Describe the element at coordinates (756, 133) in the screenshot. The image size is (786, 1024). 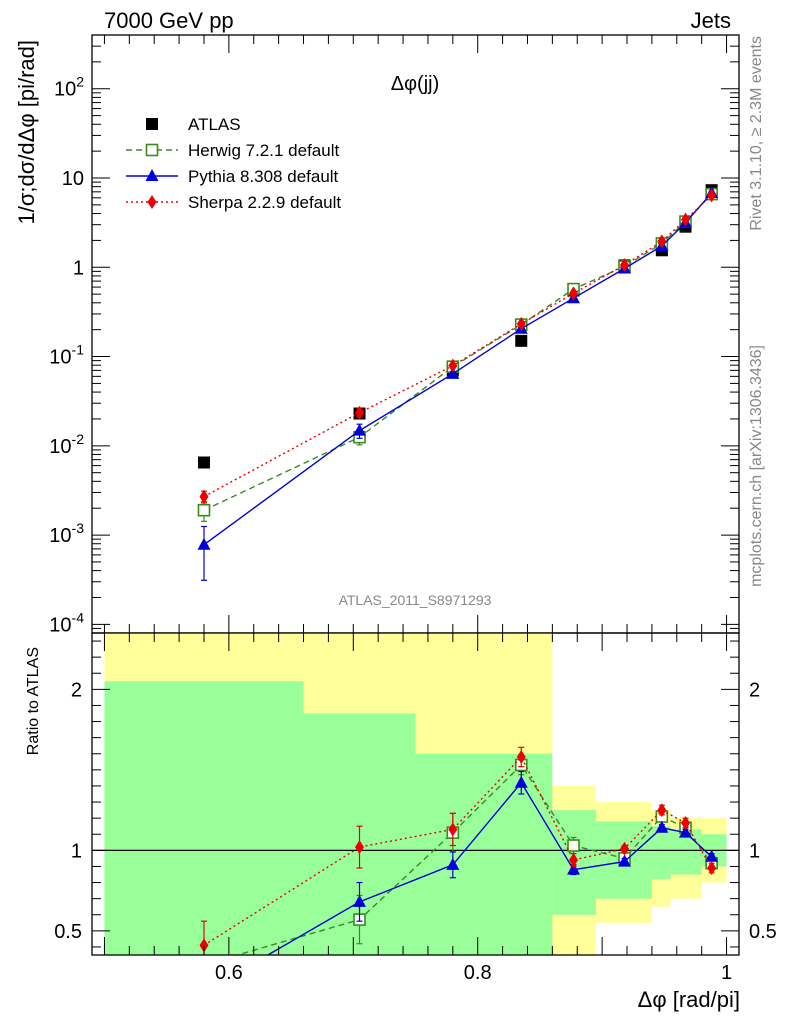
I see `rivet-label: Rivet 3.1.10, ≥ 2.3M events` at that location.